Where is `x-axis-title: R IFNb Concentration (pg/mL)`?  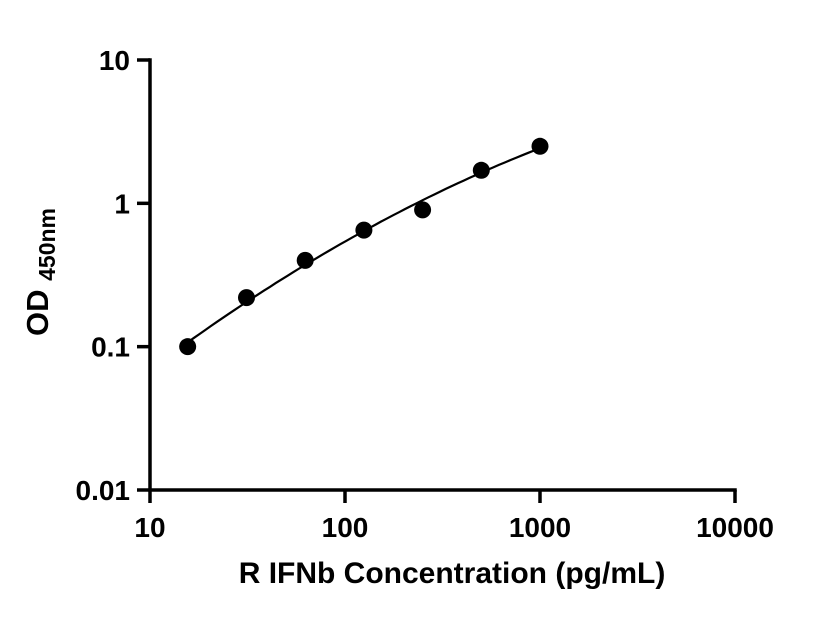
x-axis-title: R IFNb Concentration (pg/mL) is located at coordinates (452, 573).